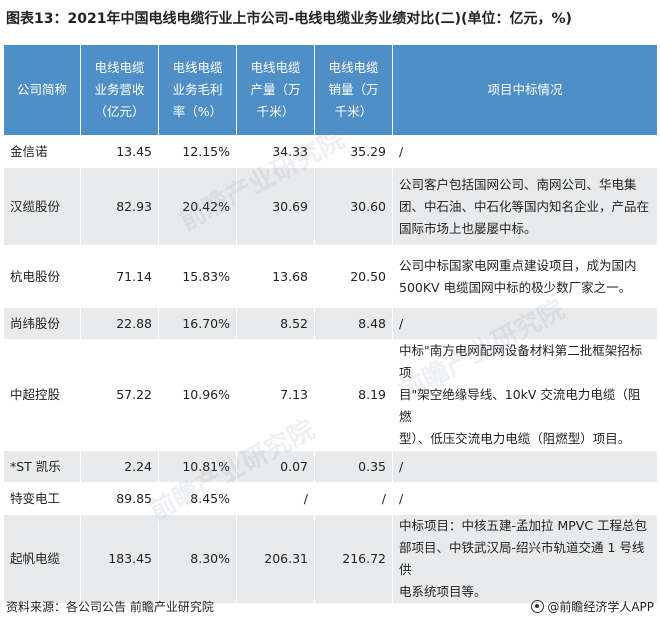 Image resolution: width=660 pixels, height=625 pixels. Describe the element at coordinates (353, 206) in the screenshot. I see `cell-sales: 30.60` at that location.